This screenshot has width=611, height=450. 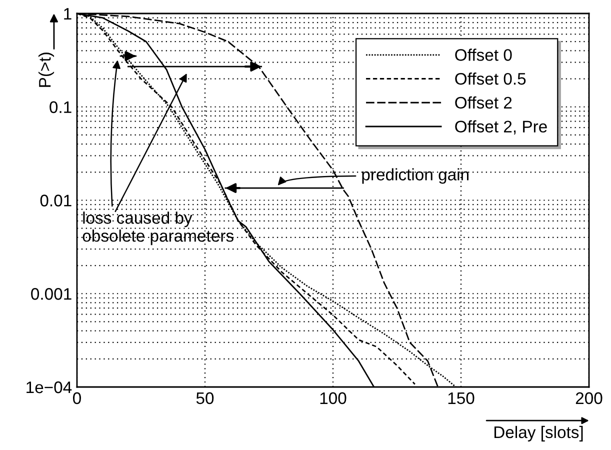 I want to click on x-tick-label: 0, so click(x=77, y=398).